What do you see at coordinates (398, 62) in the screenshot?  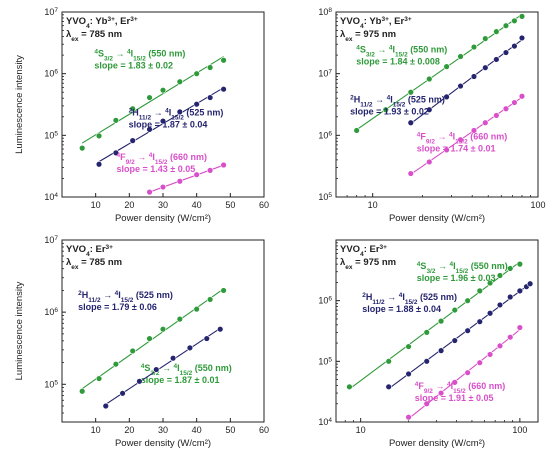 I see `panel-top-right-label-green: slope = 1.84 ± 0.008` at bounding box center [398, 62].